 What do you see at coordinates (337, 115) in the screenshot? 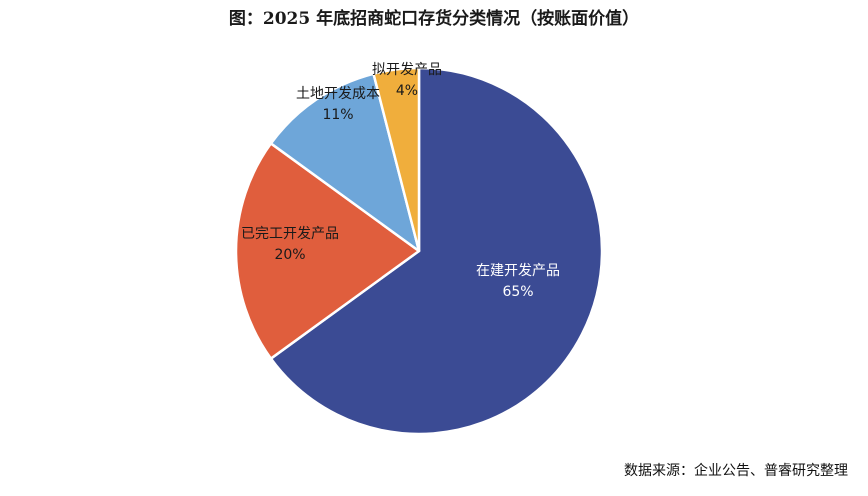
I see `slice-value-label: 11%` at bounding box center [337, 115].